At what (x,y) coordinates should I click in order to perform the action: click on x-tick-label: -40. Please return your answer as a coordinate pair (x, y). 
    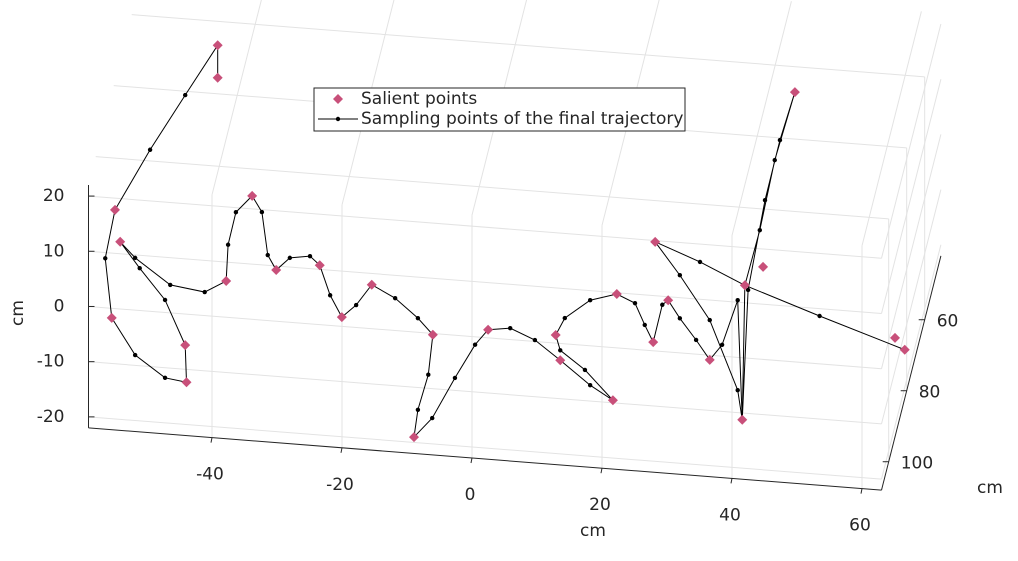
    Looking at the image, I should click on (210, 475).